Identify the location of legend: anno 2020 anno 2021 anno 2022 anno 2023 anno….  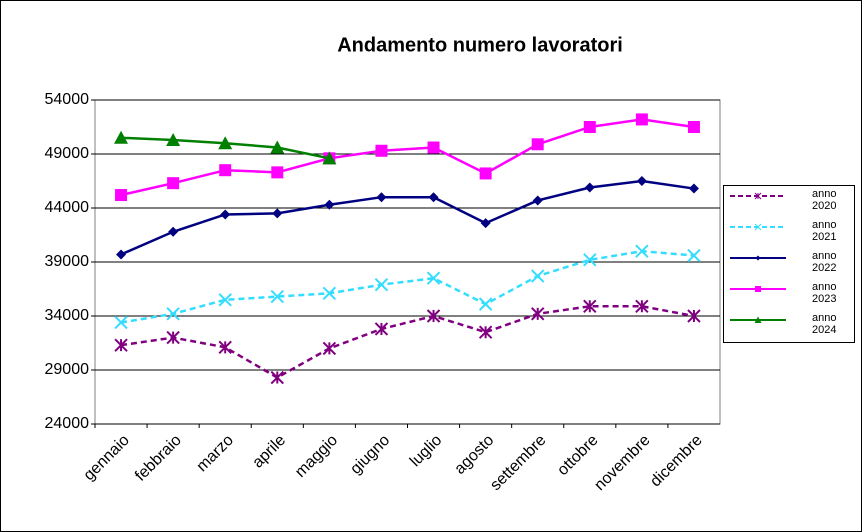
(789, 264).